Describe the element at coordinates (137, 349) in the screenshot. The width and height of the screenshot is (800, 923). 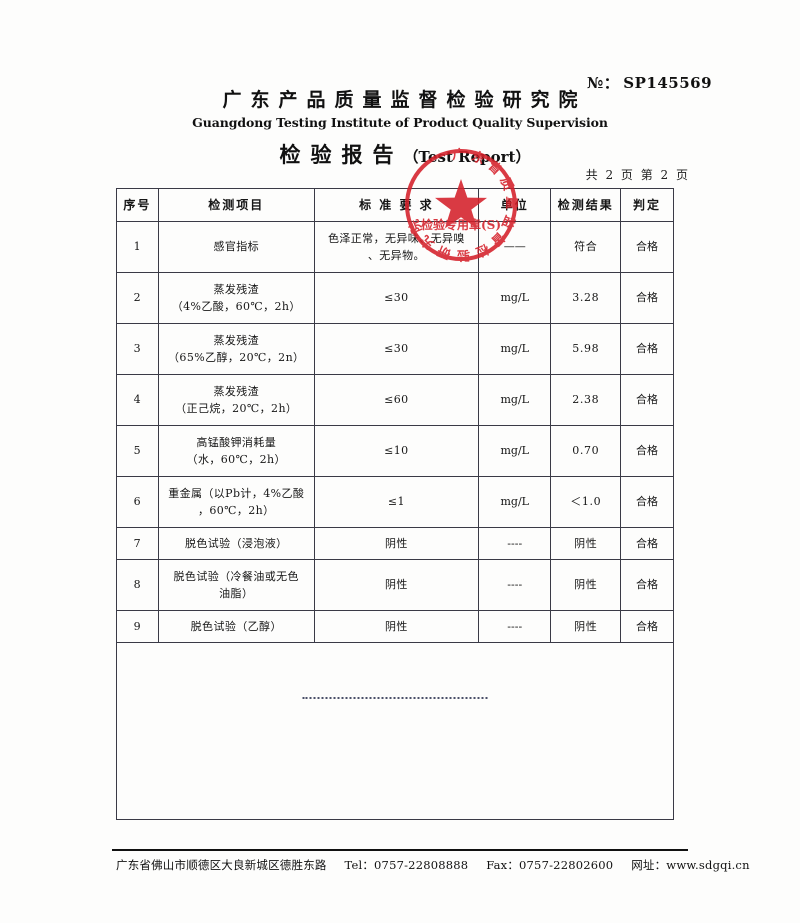
I see `cell-no-line1: 3` at that location.